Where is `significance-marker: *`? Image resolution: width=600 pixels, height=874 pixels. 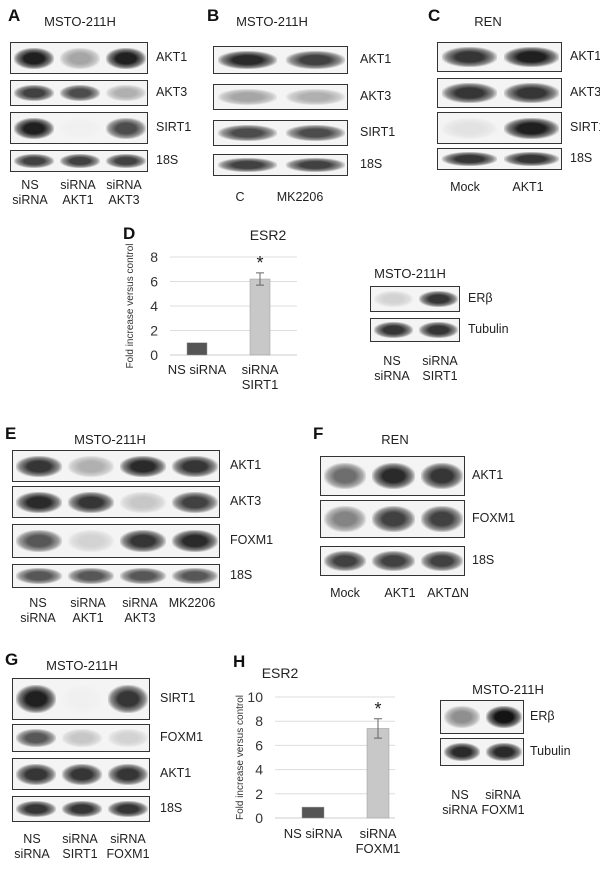
significance-marker: * is located at coordinates (377, 709).